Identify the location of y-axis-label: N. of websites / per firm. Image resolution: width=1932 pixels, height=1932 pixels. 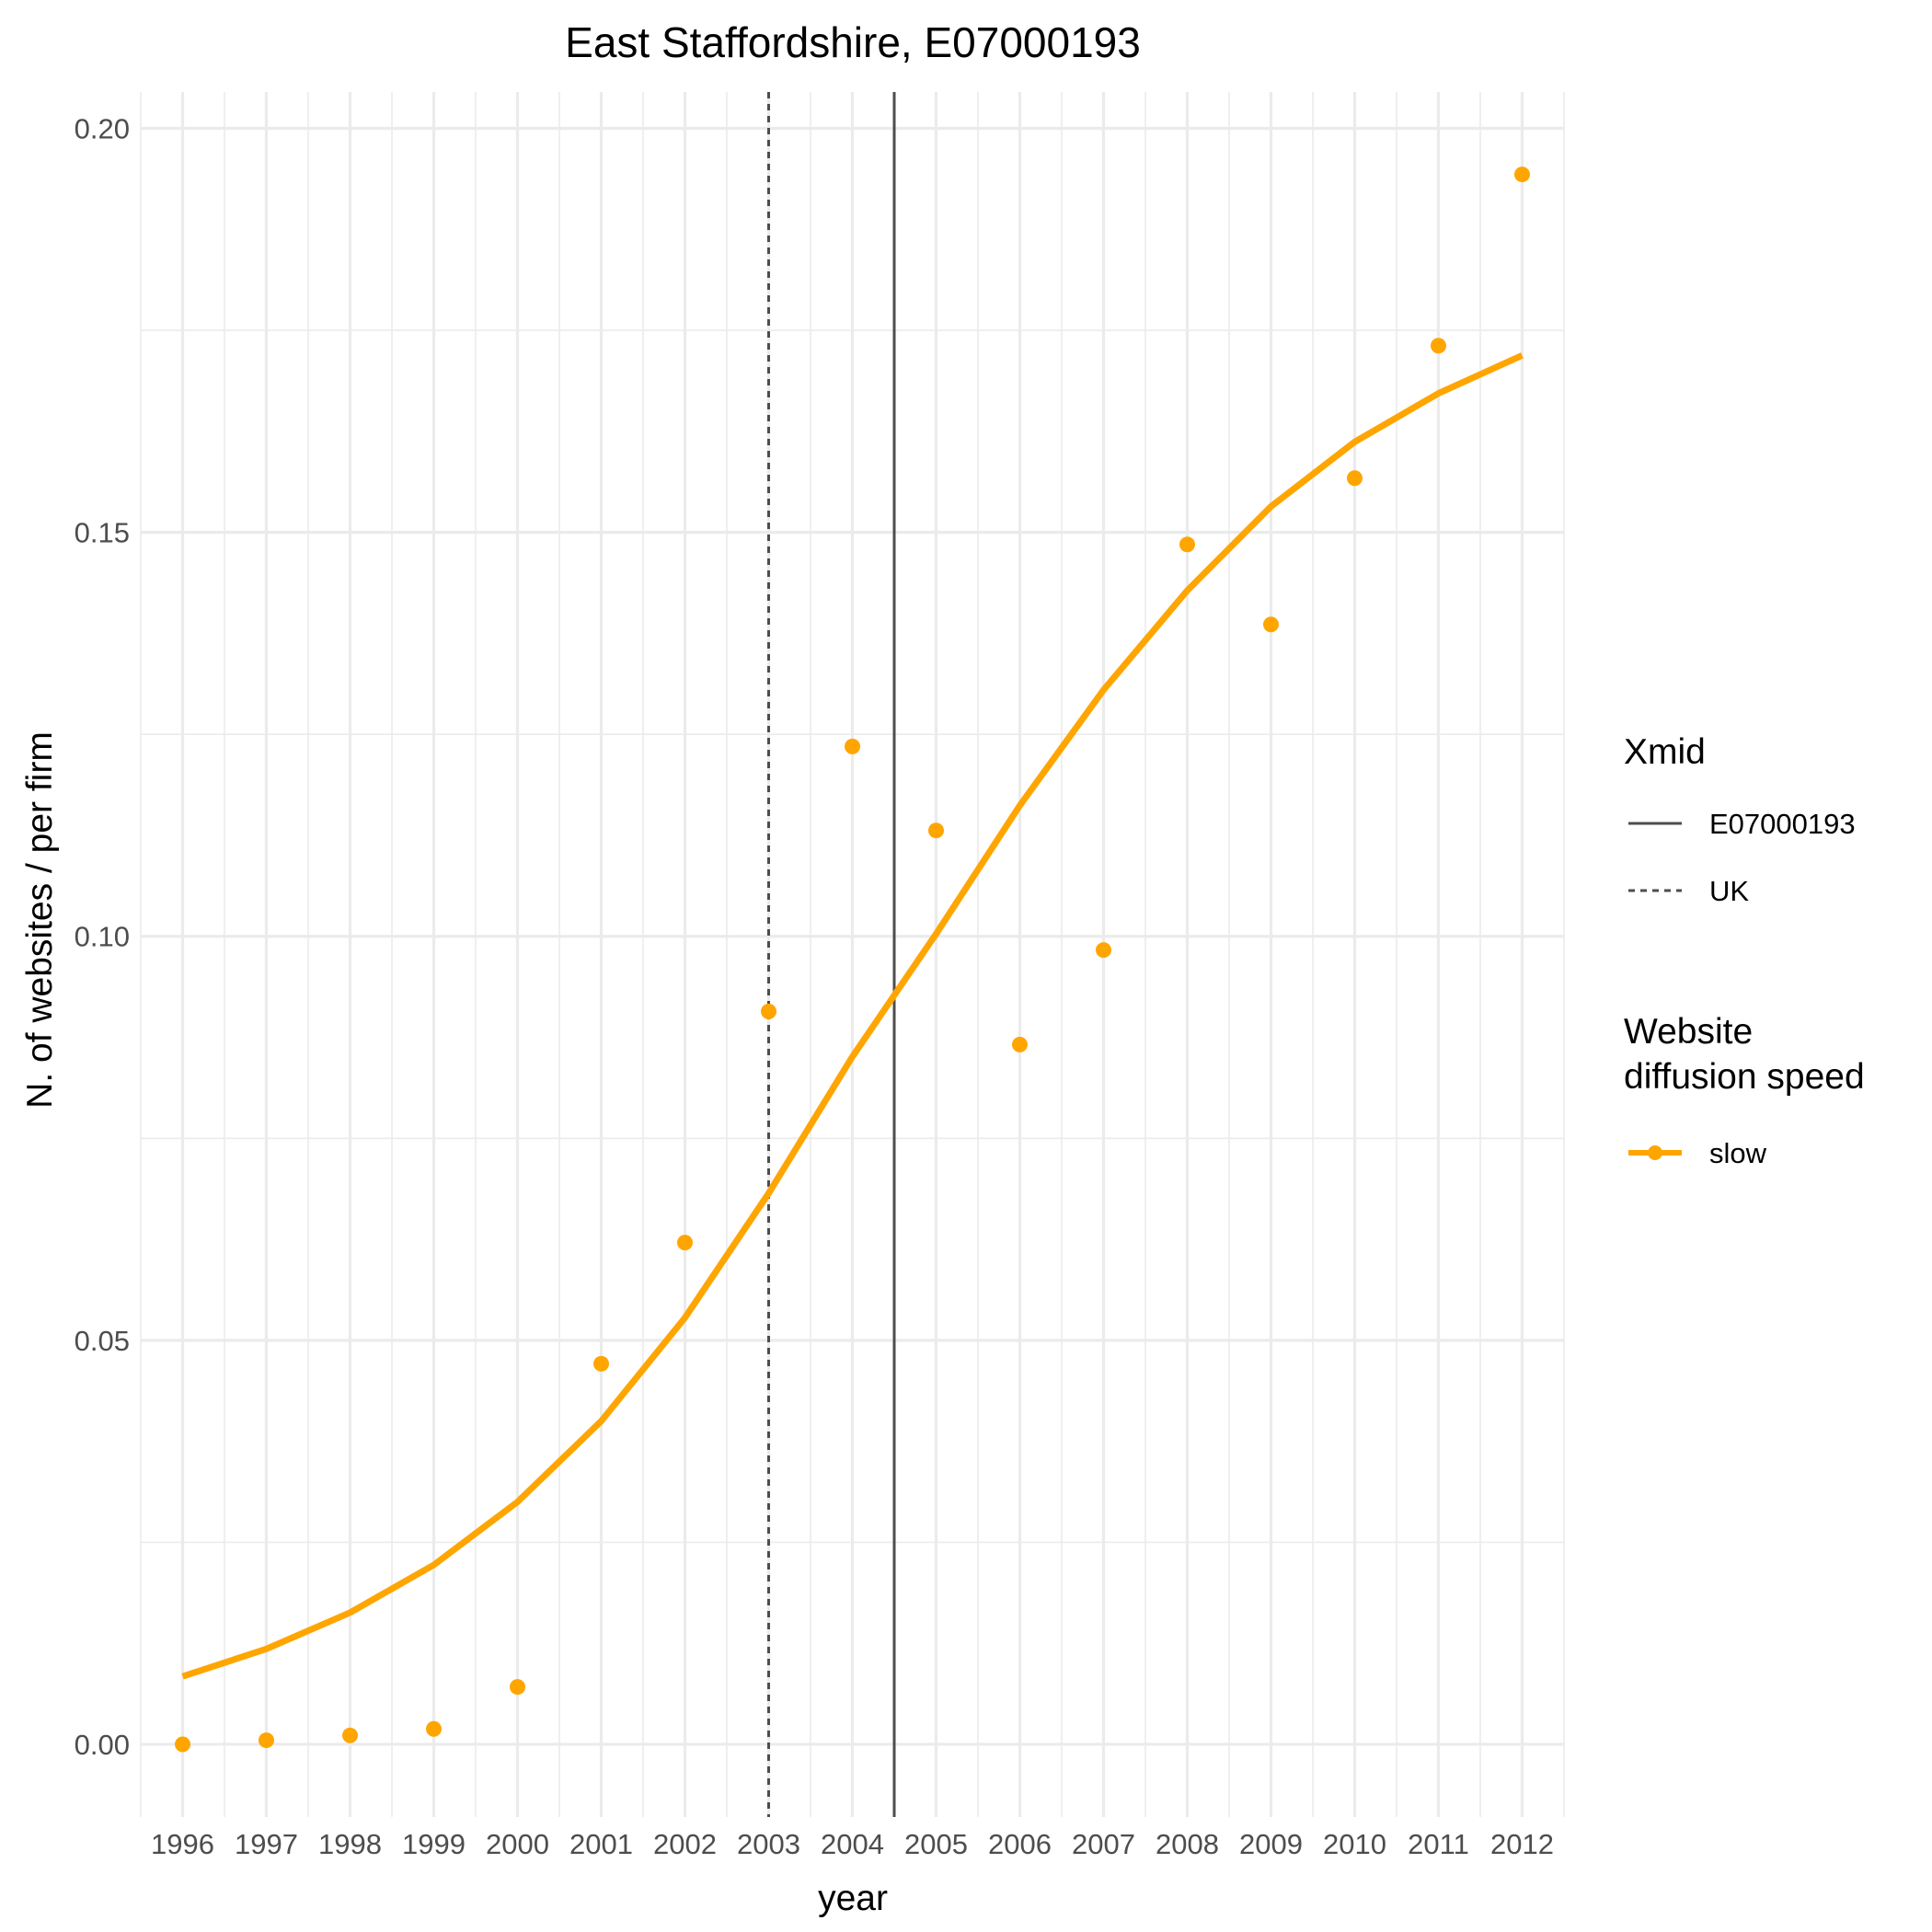
(40, 920).